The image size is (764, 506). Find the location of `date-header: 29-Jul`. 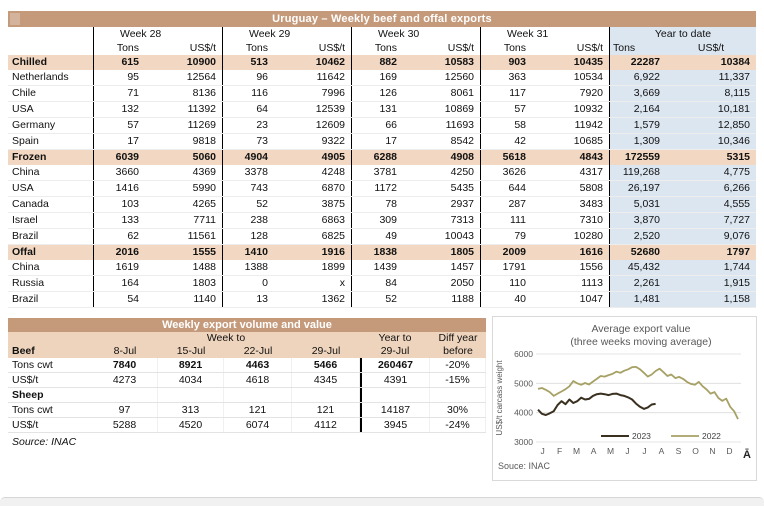

date-header: 29-Jul is located at coordinates (326, 351).